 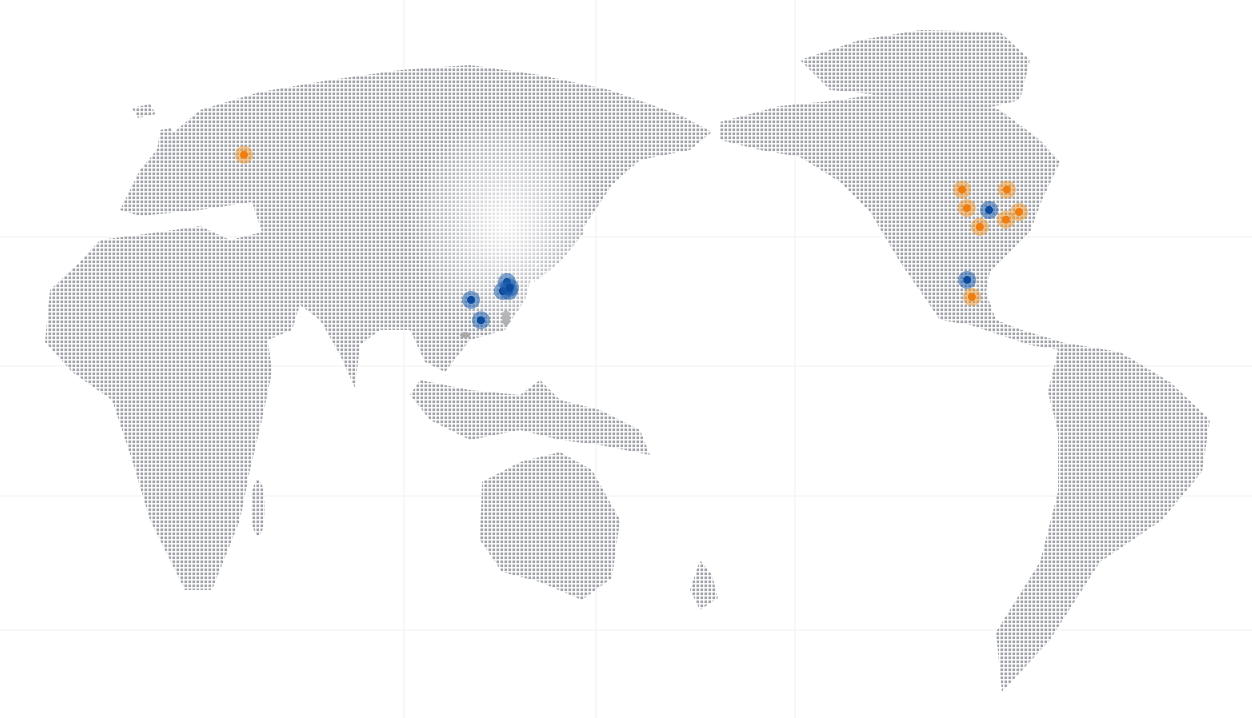 What do you see at coordinates (1103, 517) in the screenshot?
I see `south-america` at bounding box center [1103, 517].